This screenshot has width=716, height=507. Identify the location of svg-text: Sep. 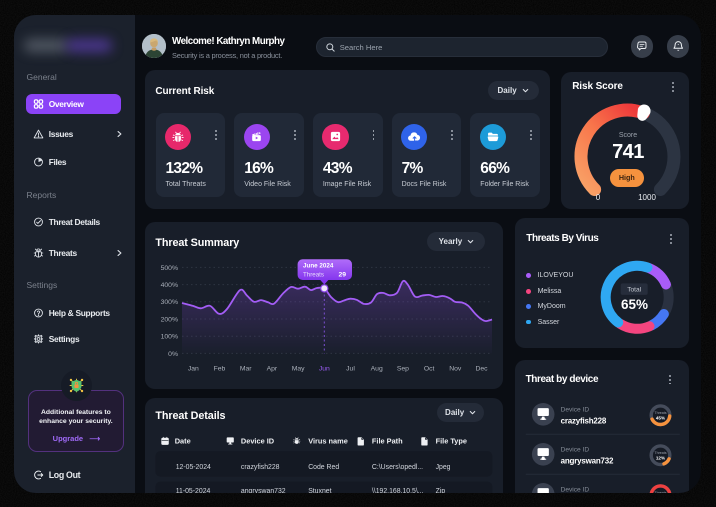
(403, 368).